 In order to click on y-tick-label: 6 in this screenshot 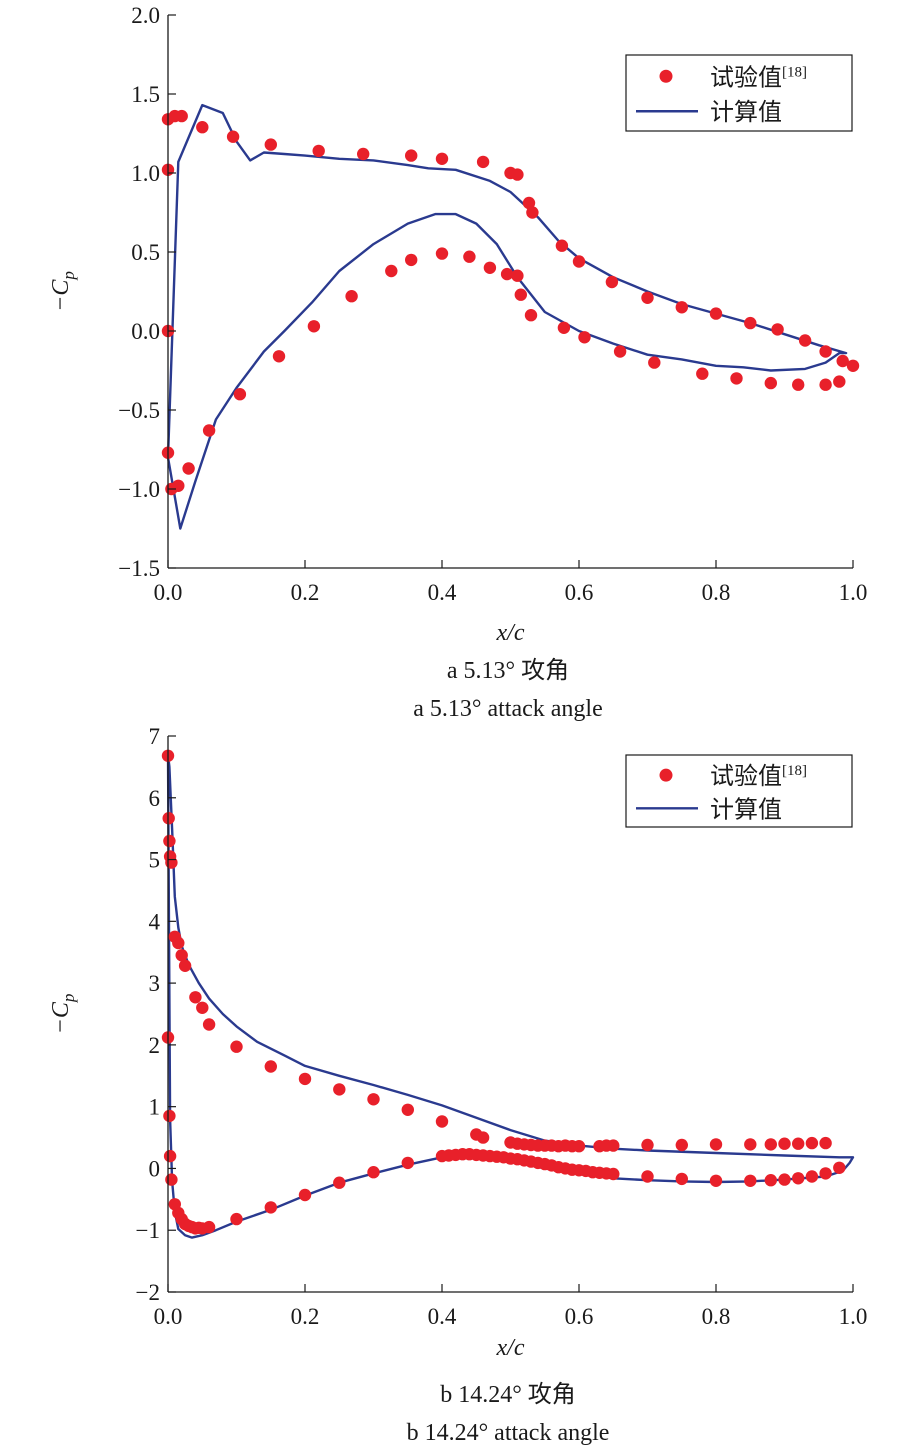, I will do `click(155, 798)`.